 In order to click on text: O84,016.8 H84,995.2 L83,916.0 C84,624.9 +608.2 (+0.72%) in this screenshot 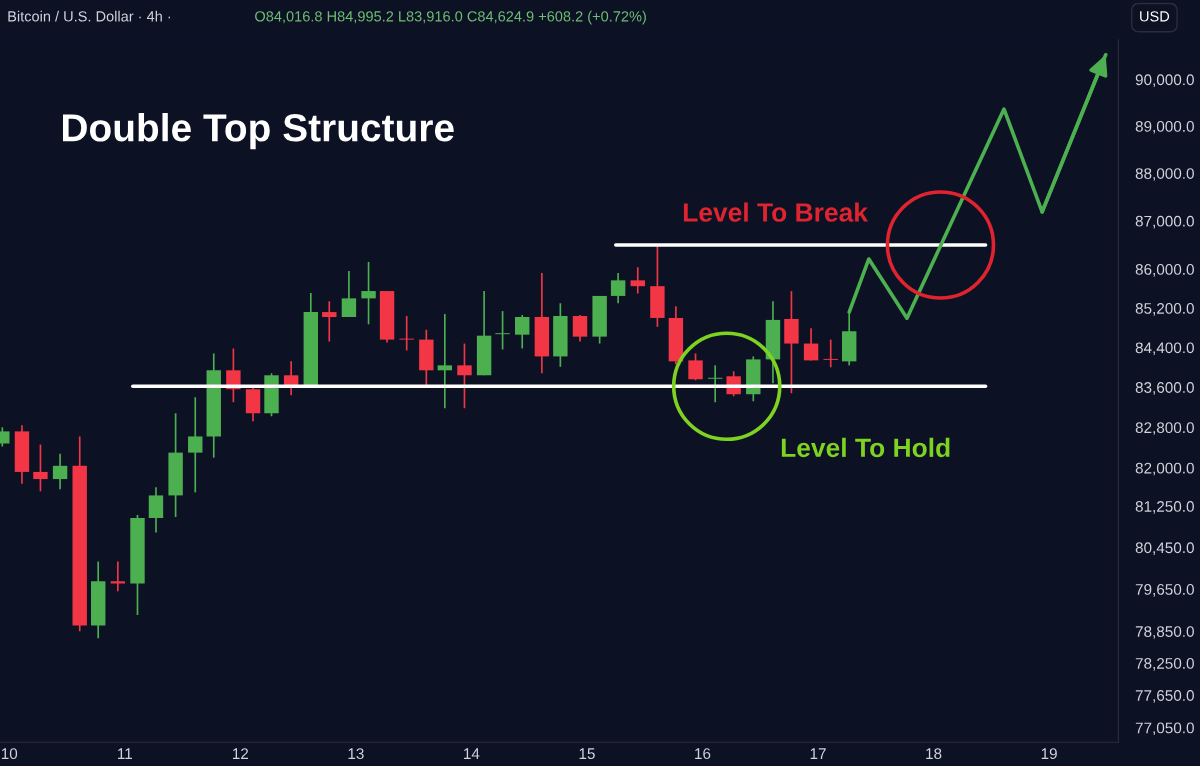, I will do `click(450, 17)`.